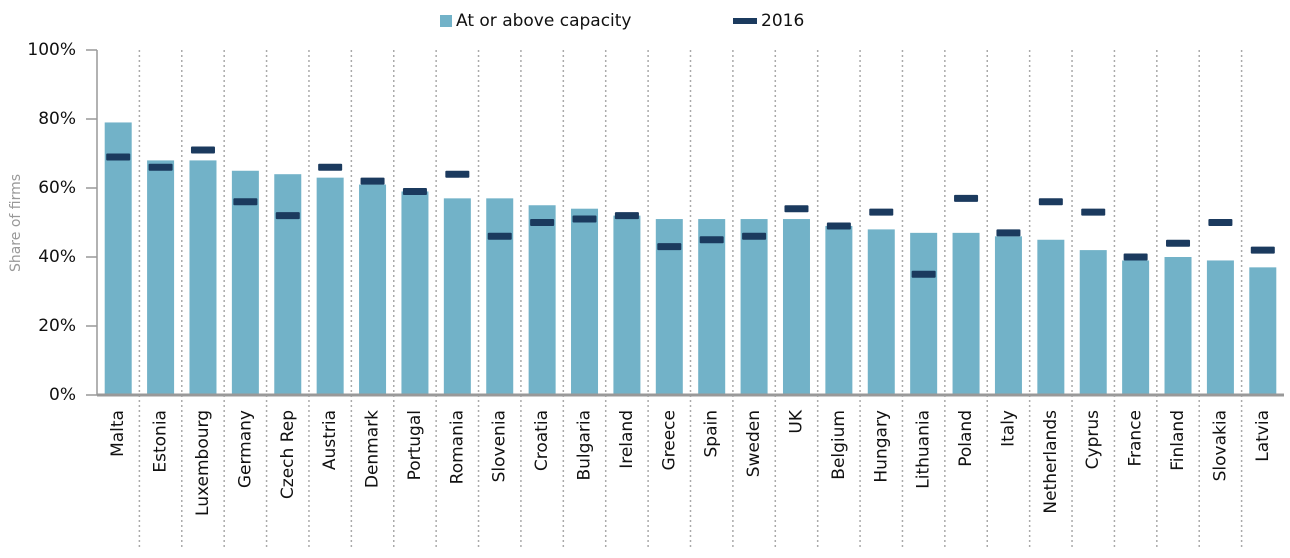 The height and width of the screenshot is (558, 1290). I want to click on x-tick-label: Austria, so click(330, 440).